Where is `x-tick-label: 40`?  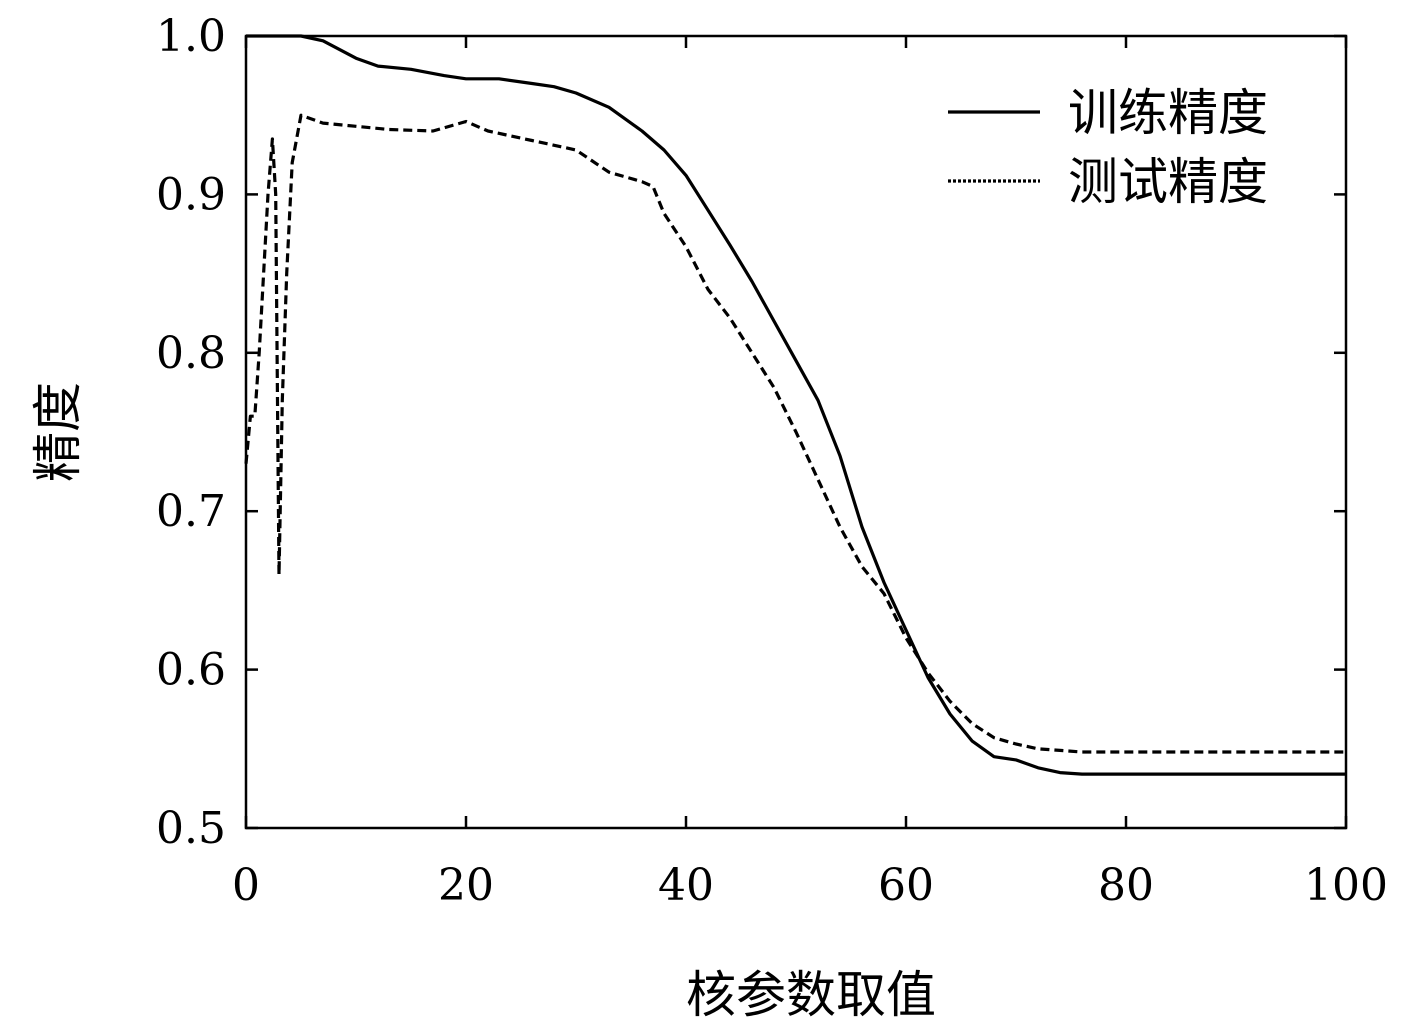 x-tick-label: 40 is located at coordinates (686, 885).